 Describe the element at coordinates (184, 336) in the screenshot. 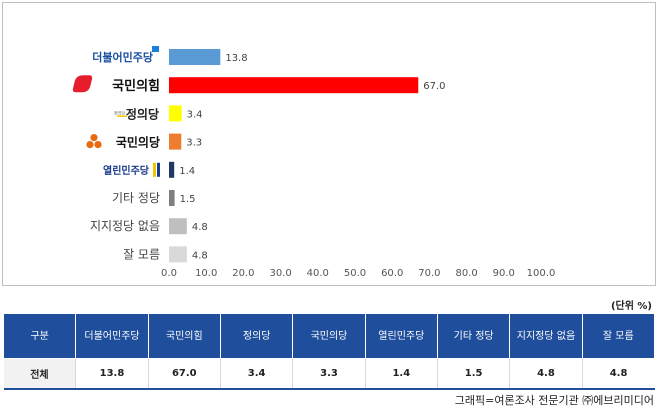

I see `table-header-cell: 국민의힘` at that location.